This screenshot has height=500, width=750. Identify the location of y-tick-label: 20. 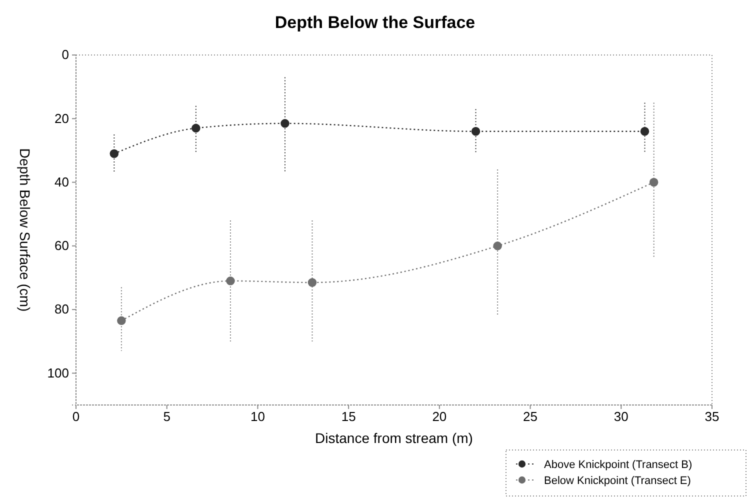
(61, 118).